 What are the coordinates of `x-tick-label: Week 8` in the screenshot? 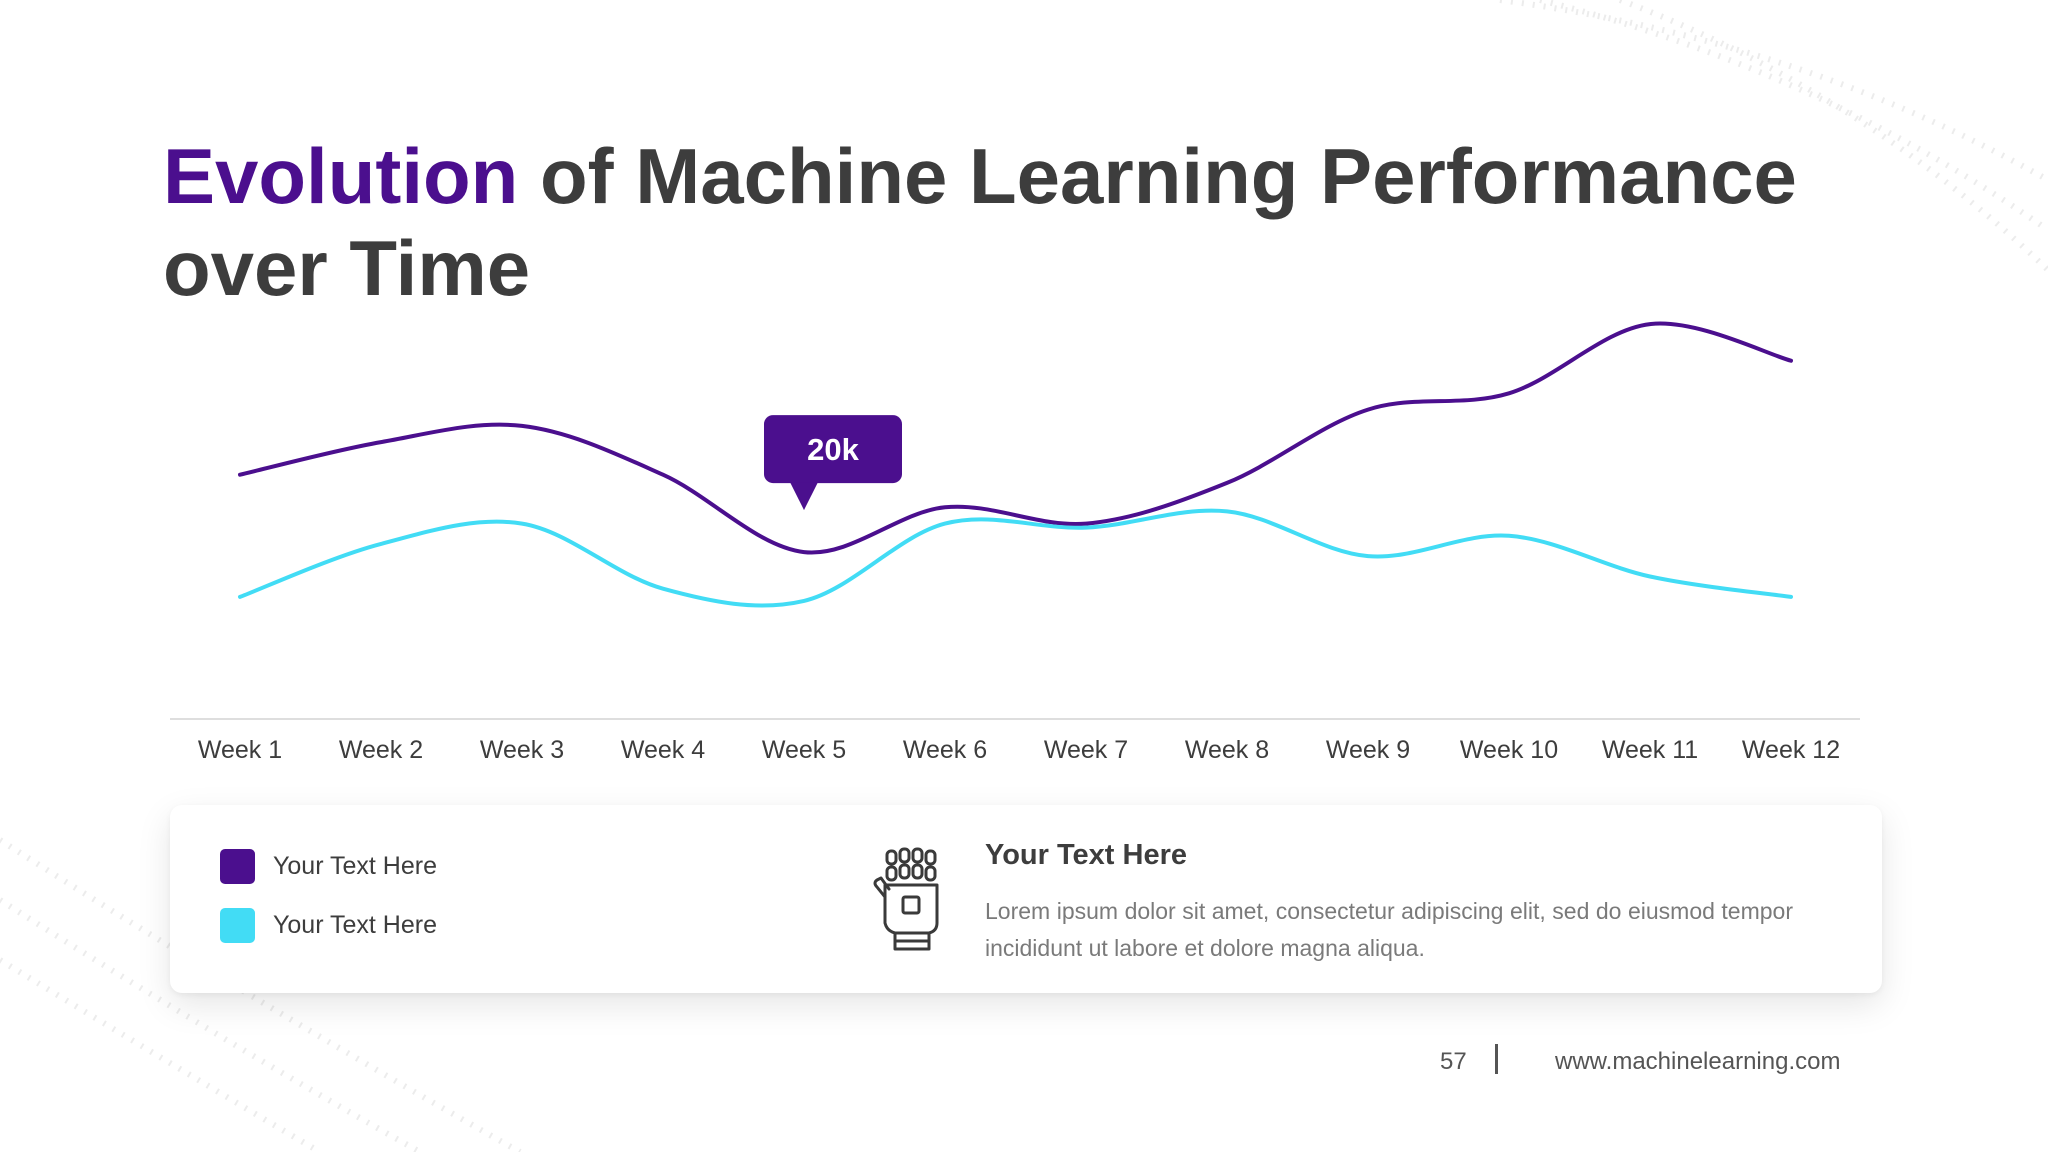 It's located at (1227, 750).